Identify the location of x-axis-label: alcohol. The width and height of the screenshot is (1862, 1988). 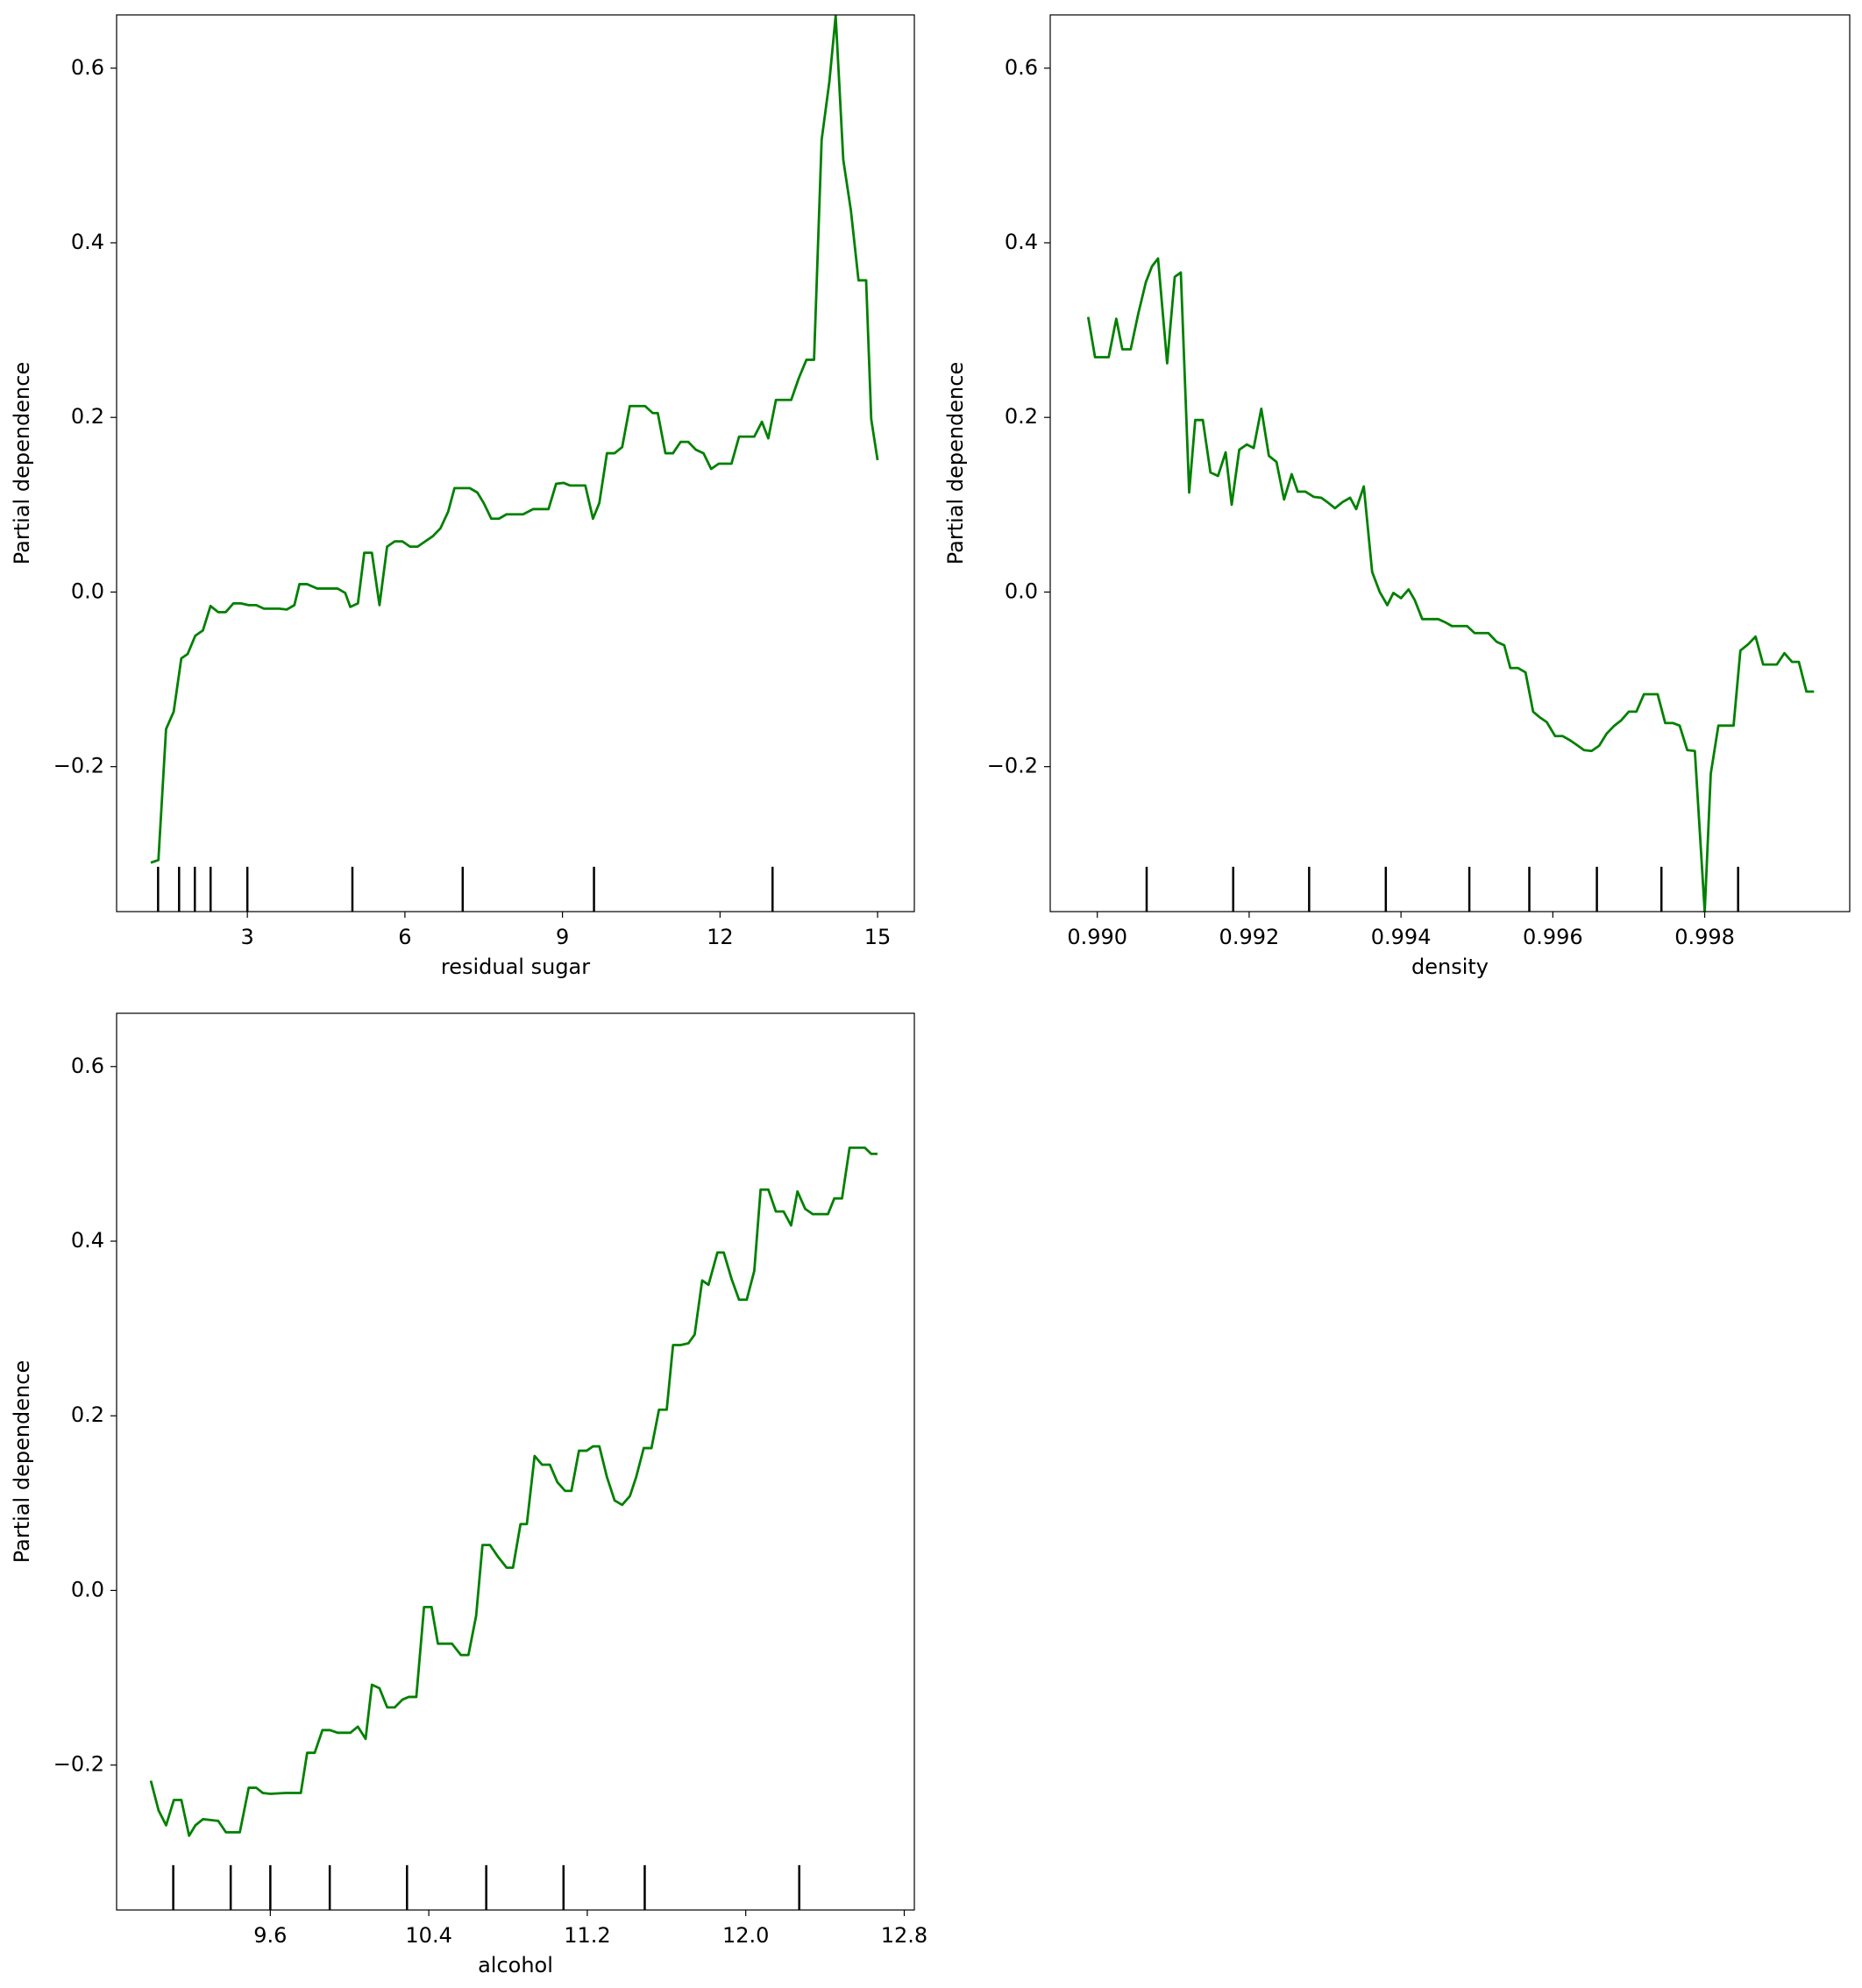
(515, 1965).